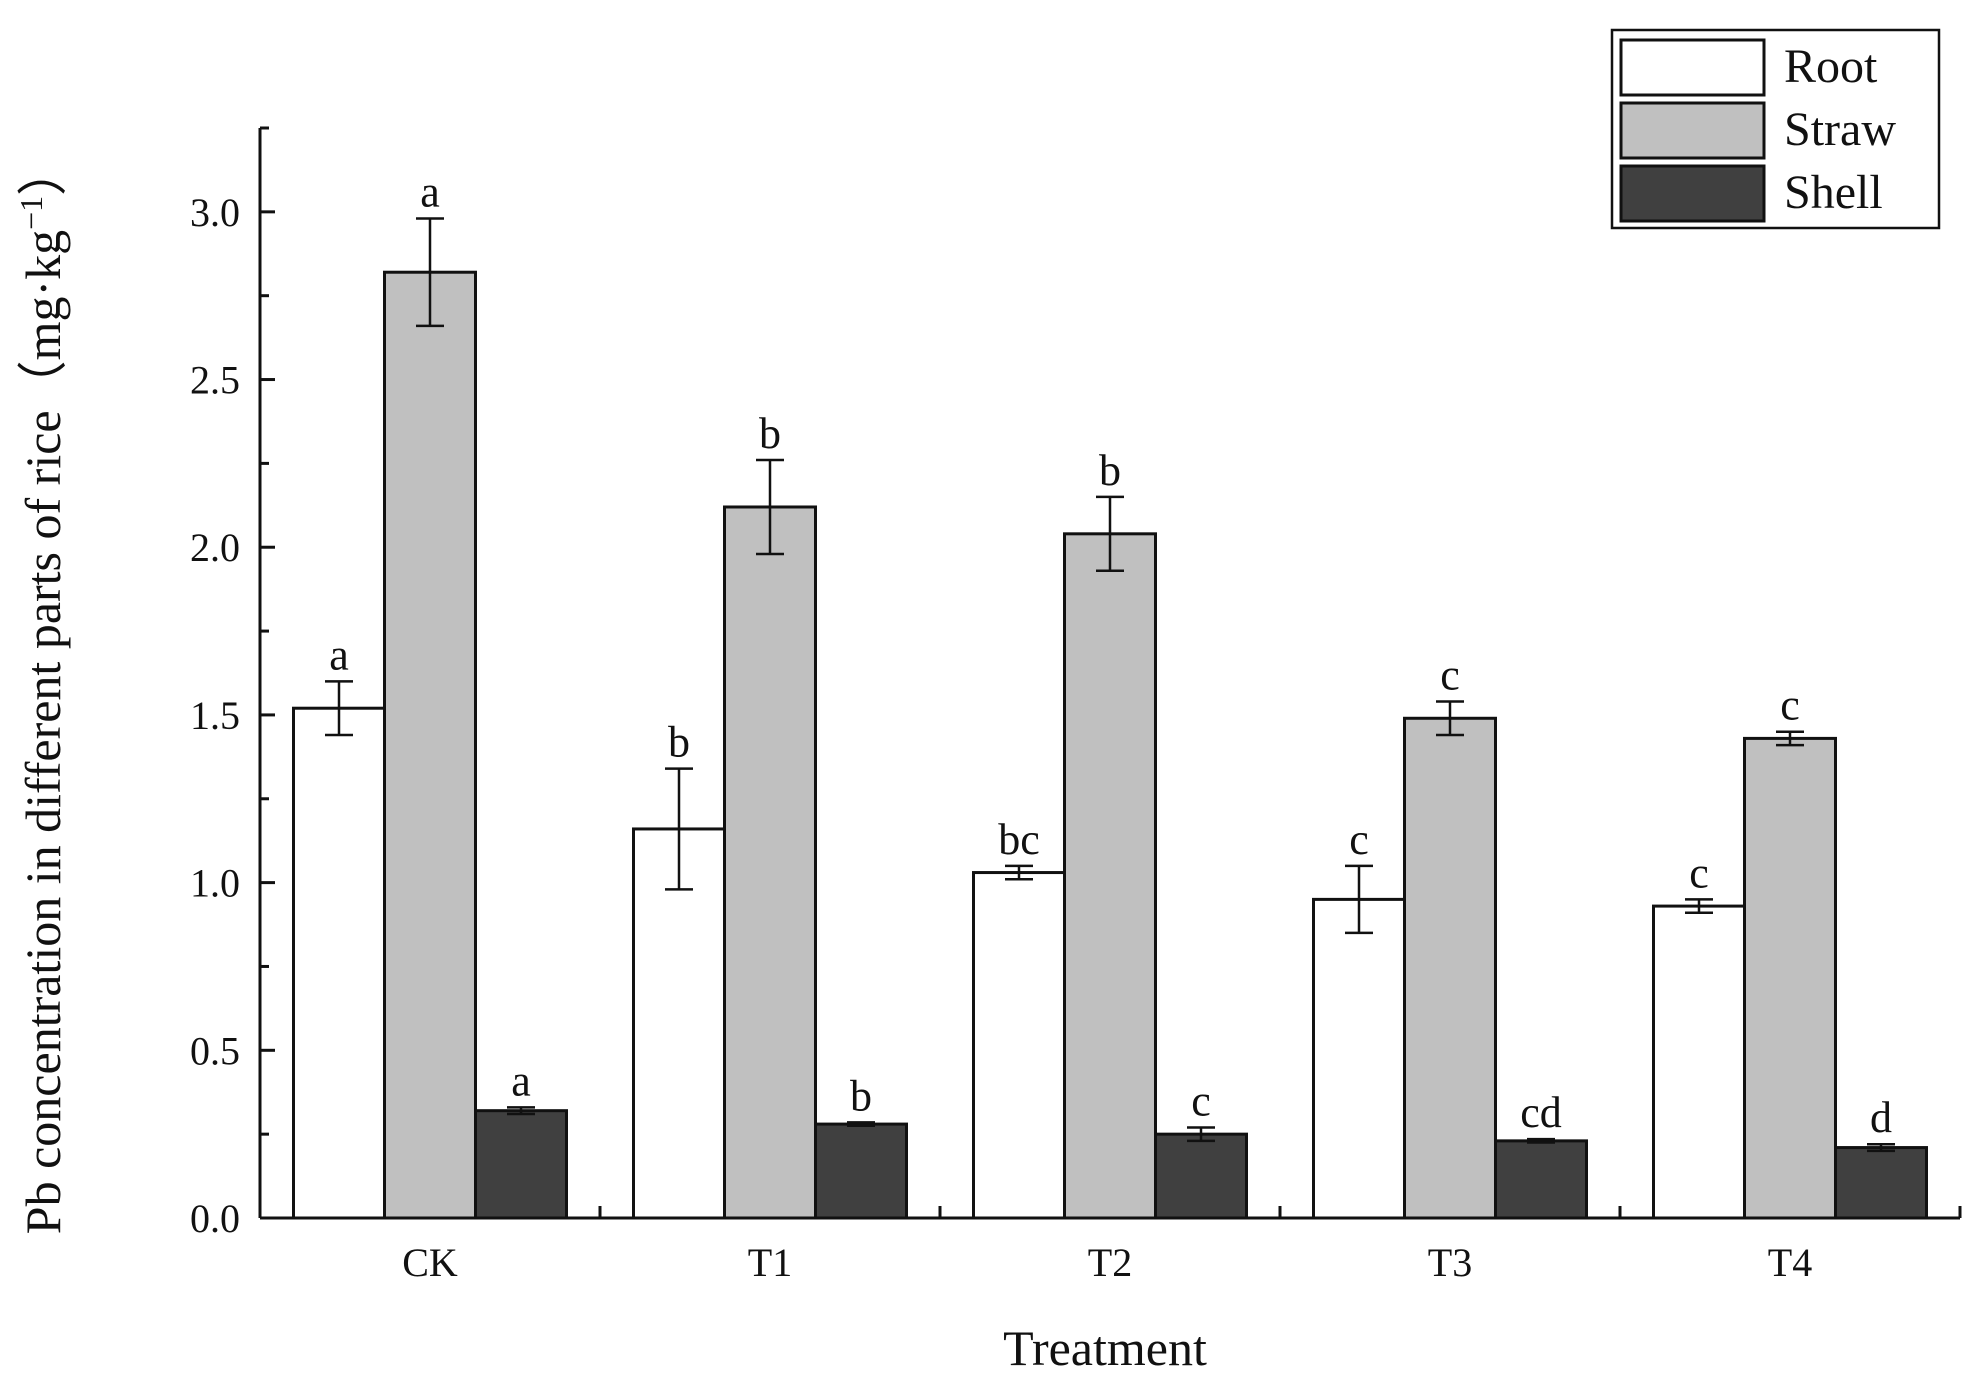 The width and height of the screenshot is (1977, 1392). What do you see at coordinates (1831, 66) in the screenshot?
I see `legend-label-root: Root` at bounding box center [1831, 66].